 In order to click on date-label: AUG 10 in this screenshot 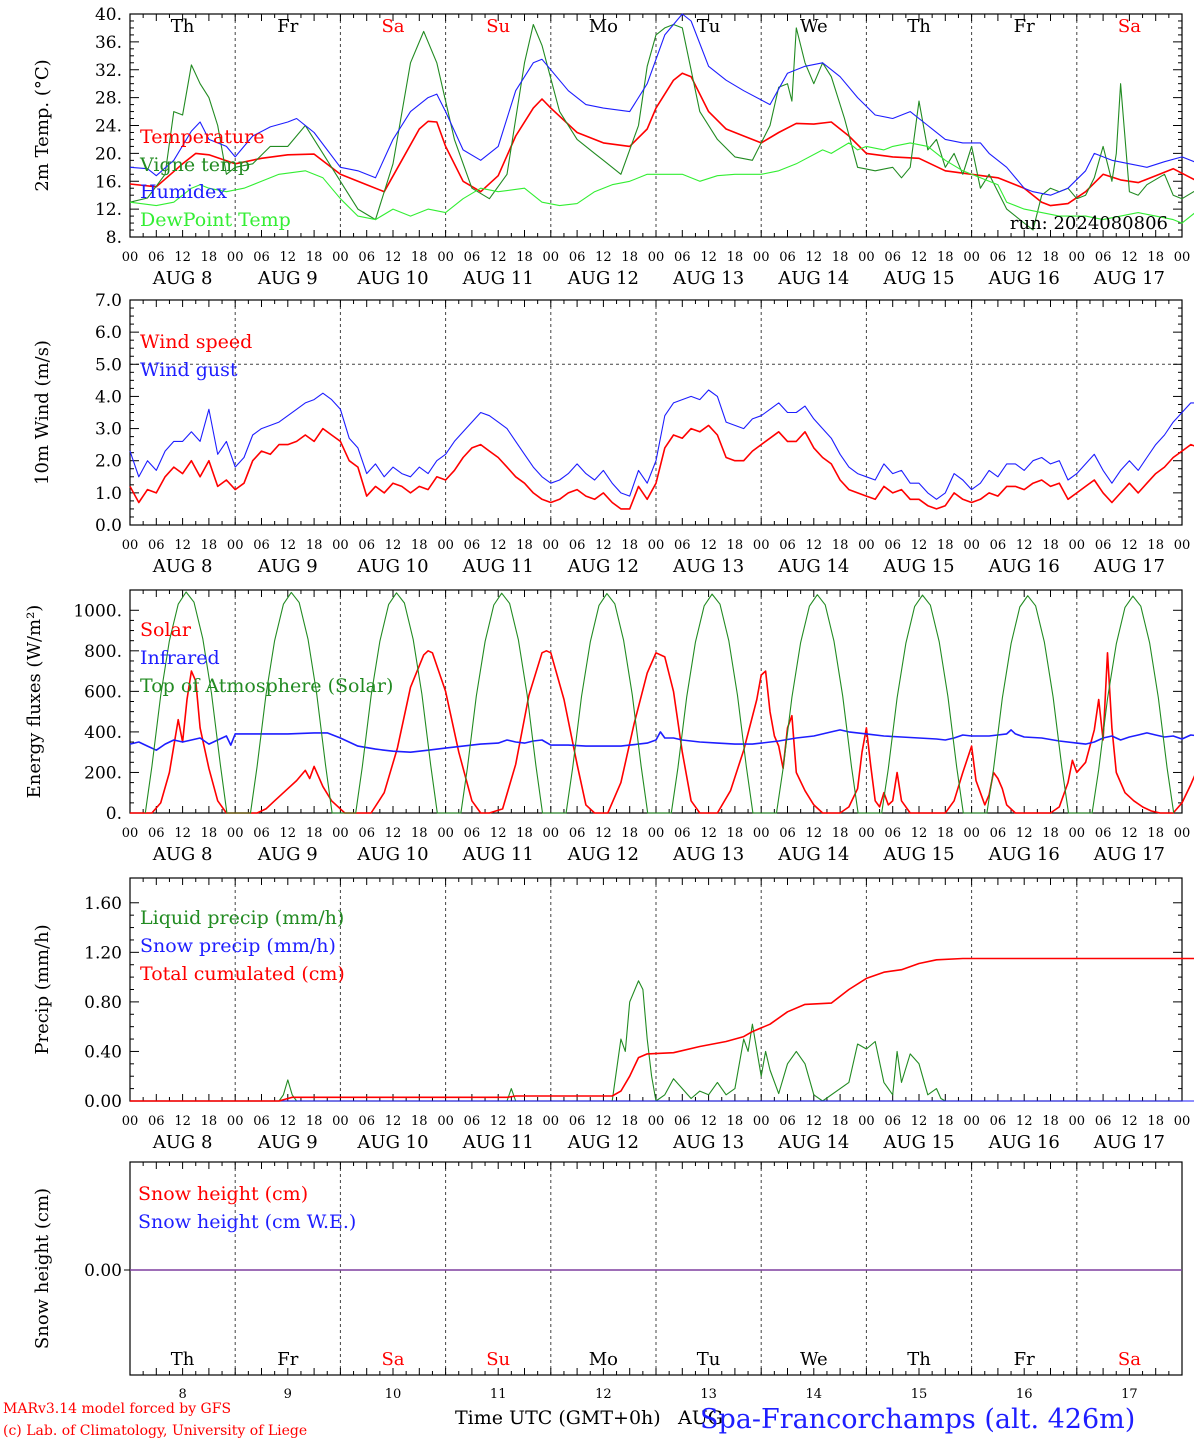, I will do `click(392, 566)`.